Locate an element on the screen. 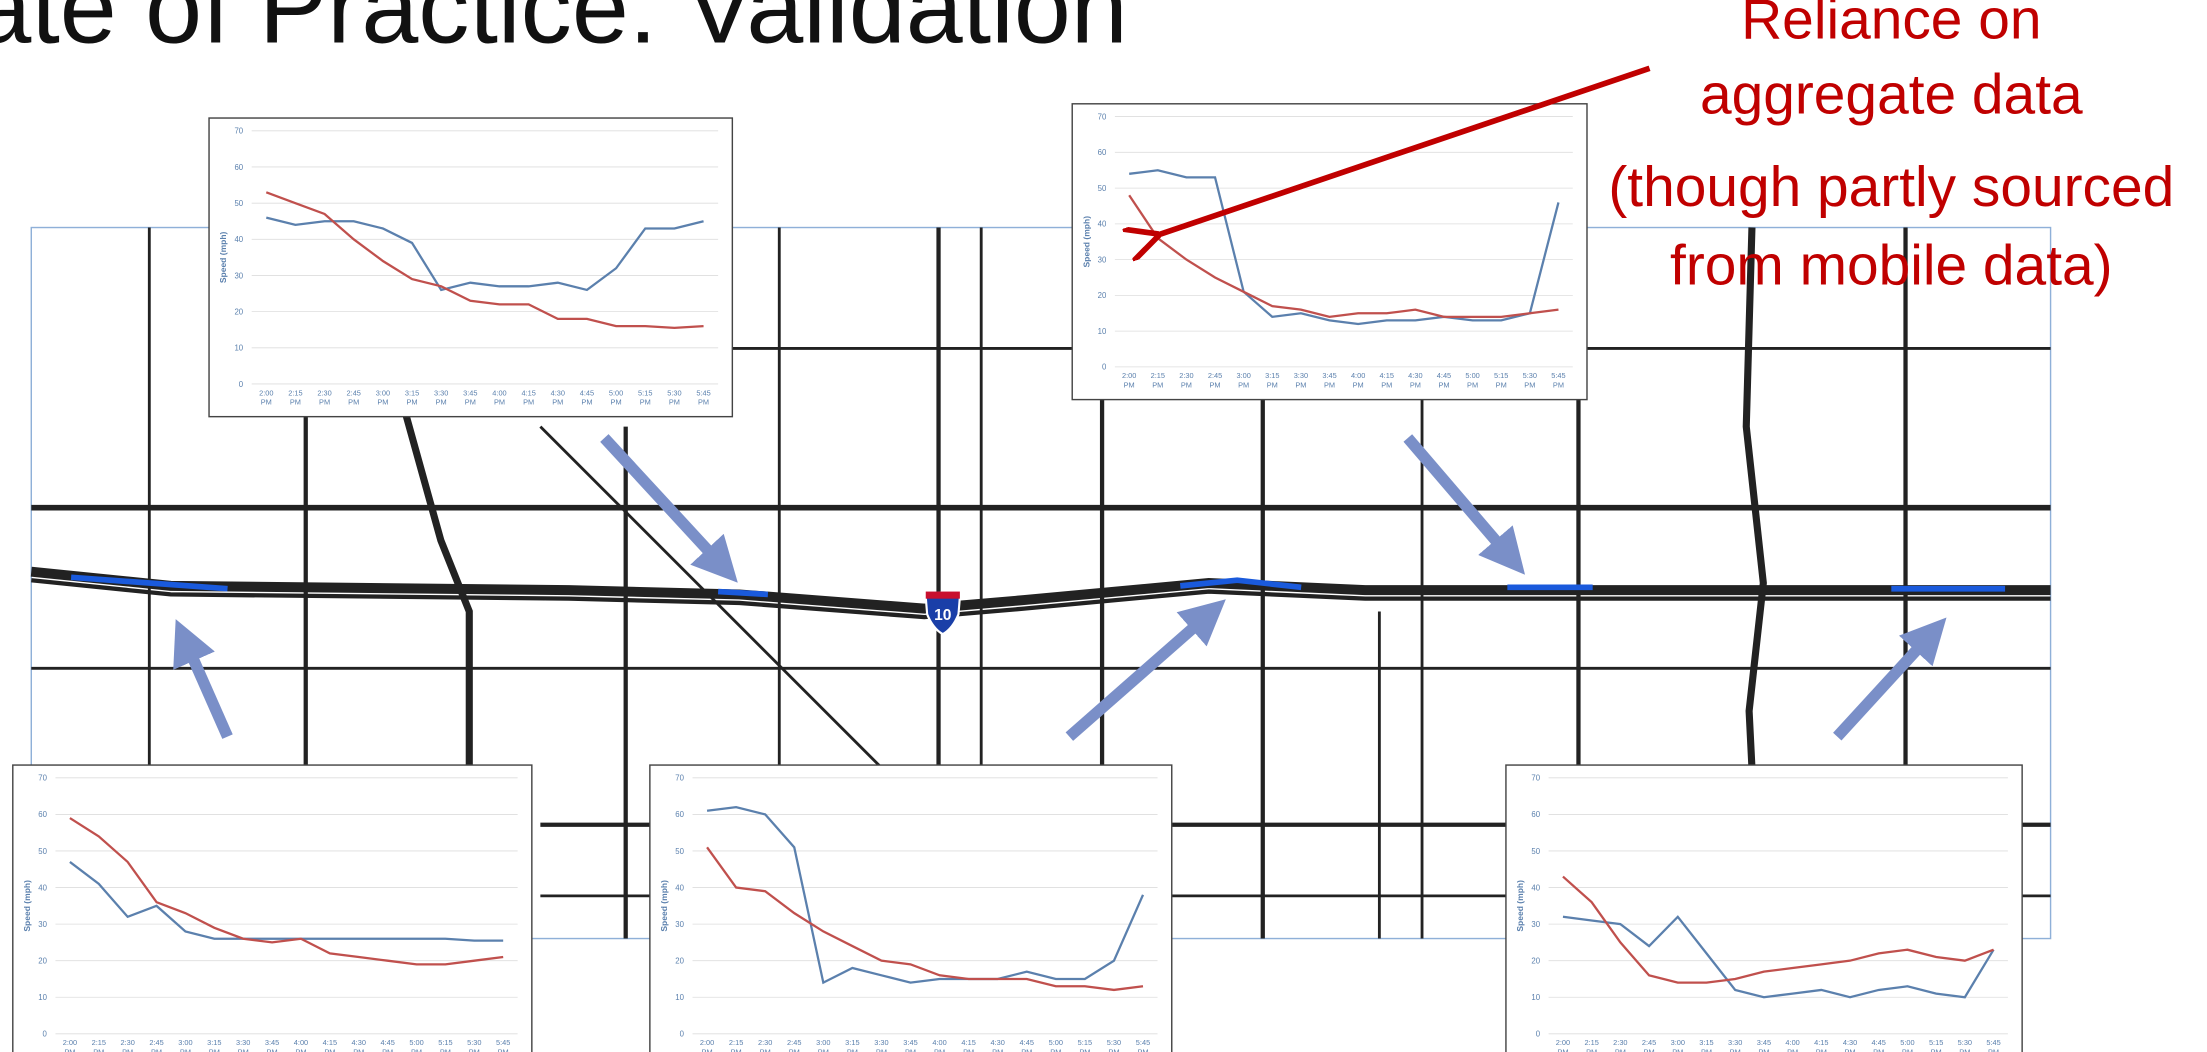 This screenshot has height=1052, width=2207. slide-title: ate of Practice: Validation is located at coordinates (564, 32).